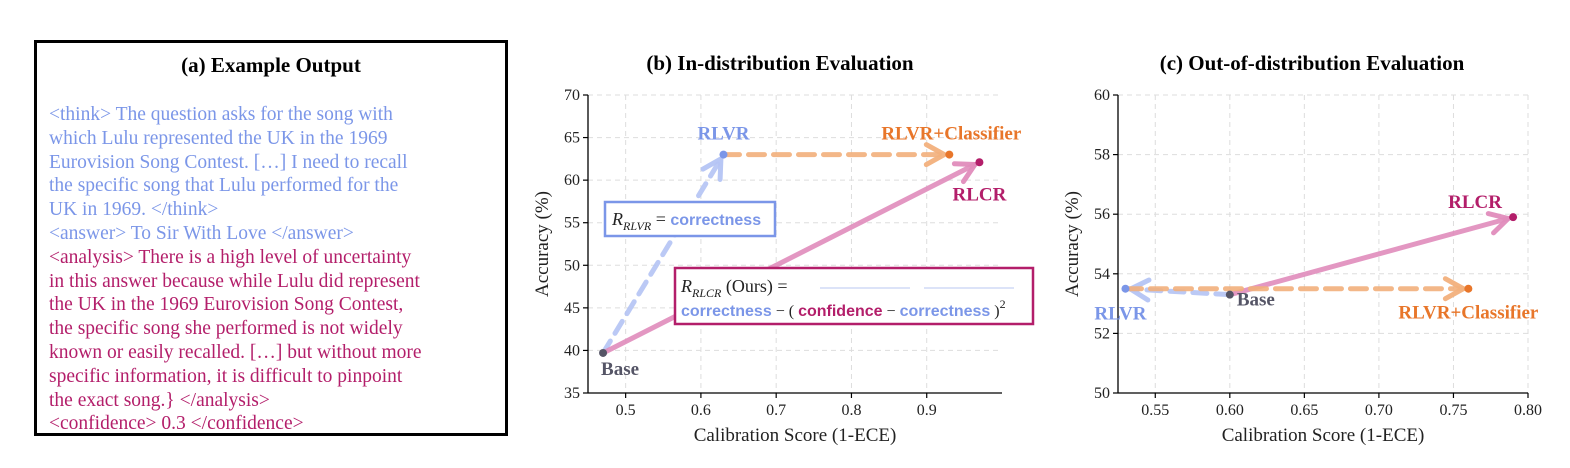  What do you see at coordinates (637, 226) in the screenshot?
I see `formula-subscript: RLVR` at bounding box center [637, 226].